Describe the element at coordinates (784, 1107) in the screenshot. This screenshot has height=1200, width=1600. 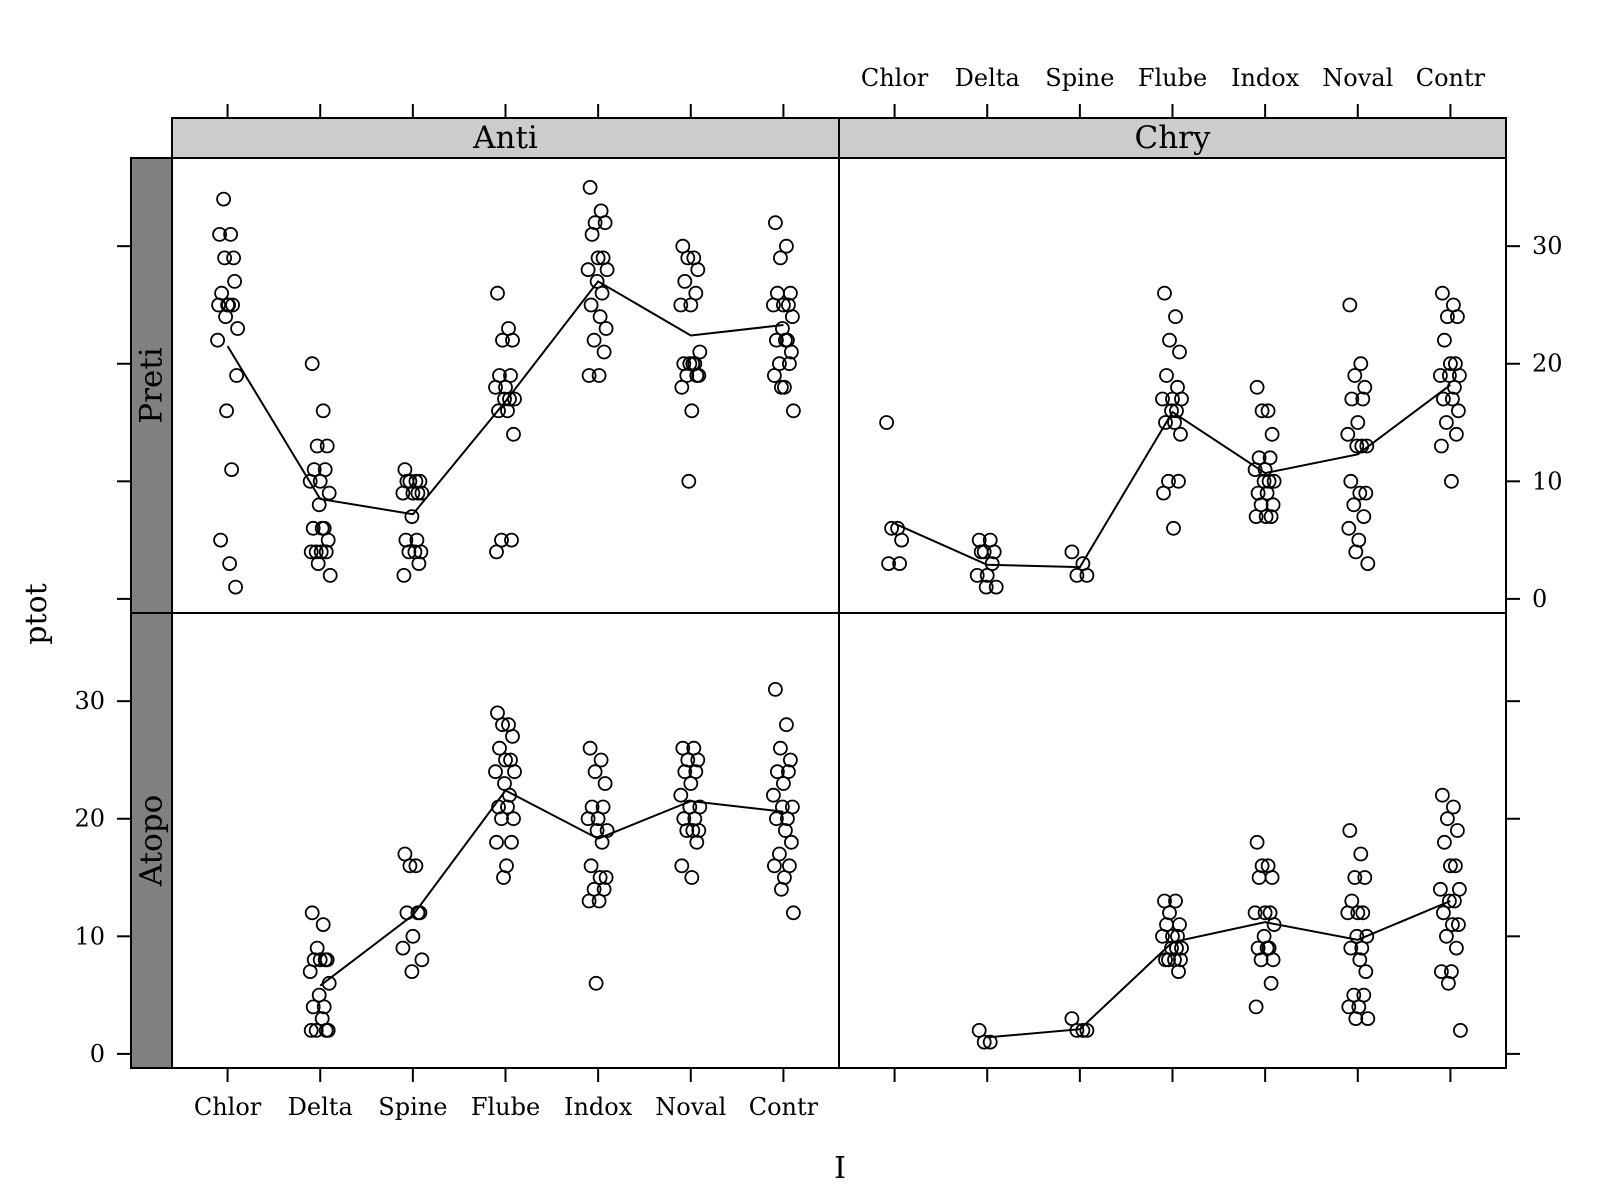
I see `x-tick-label-bottom: Contr` at that location.